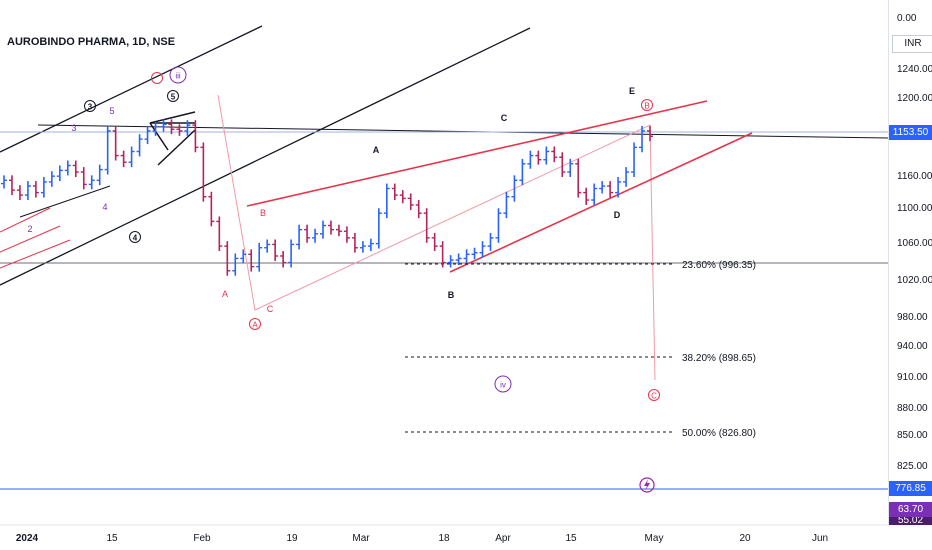 The width and height of the screenshot is (932, 550). I want to click on price-axis-label: 1060.00, so click(914, 243).